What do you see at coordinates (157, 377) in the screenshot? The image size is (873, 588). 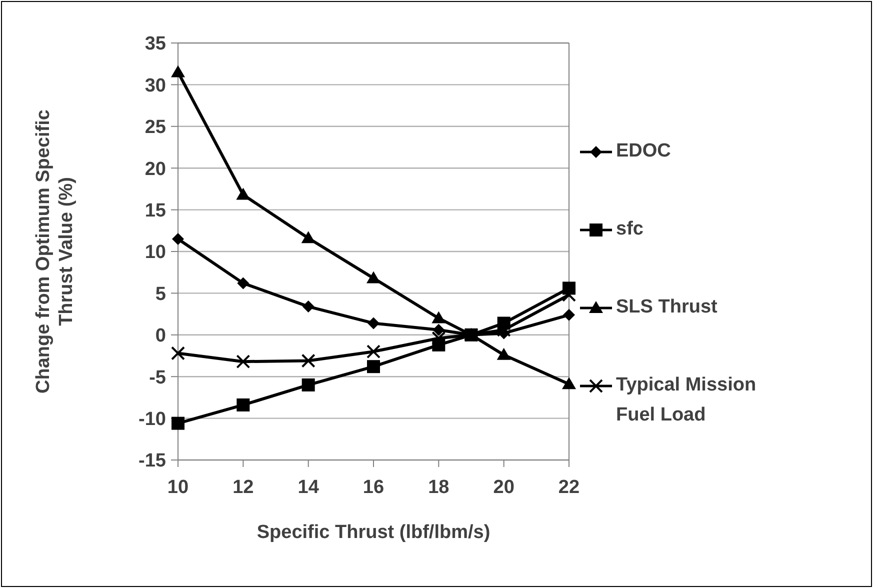 I see `y-tick-label: -5` at bounding box center [157, 377].